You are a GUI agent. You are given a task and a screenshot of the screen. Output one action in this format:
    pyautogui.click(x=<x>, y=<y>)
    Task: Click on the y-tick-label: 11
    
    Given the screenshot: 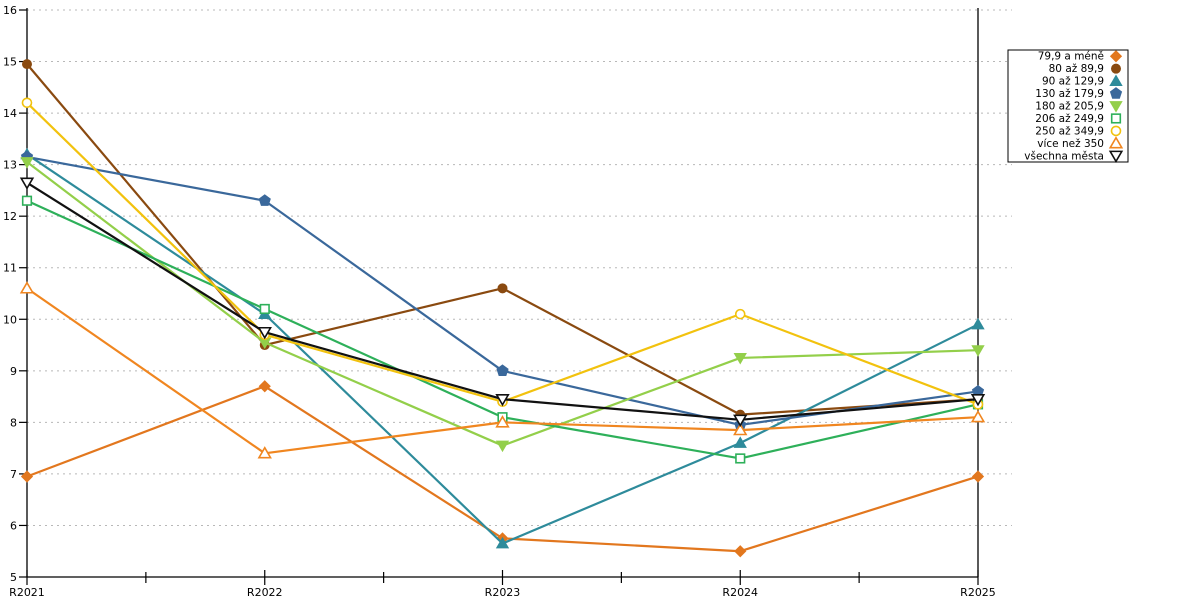 What is the action you would take?
    pyautogui.click(x=10, y=268)
    